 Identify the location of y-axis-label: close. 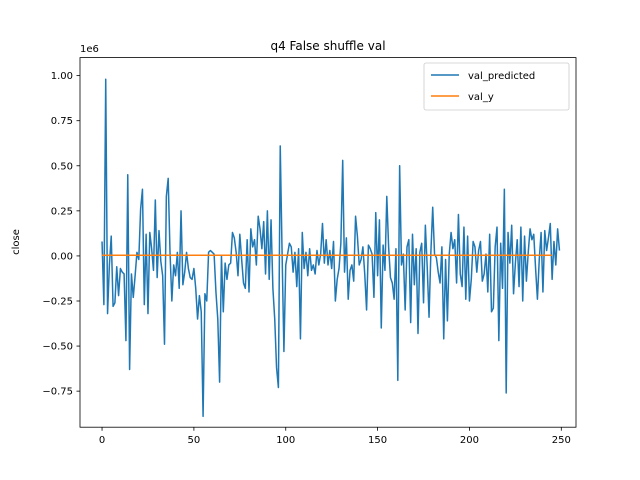
(16, 242).